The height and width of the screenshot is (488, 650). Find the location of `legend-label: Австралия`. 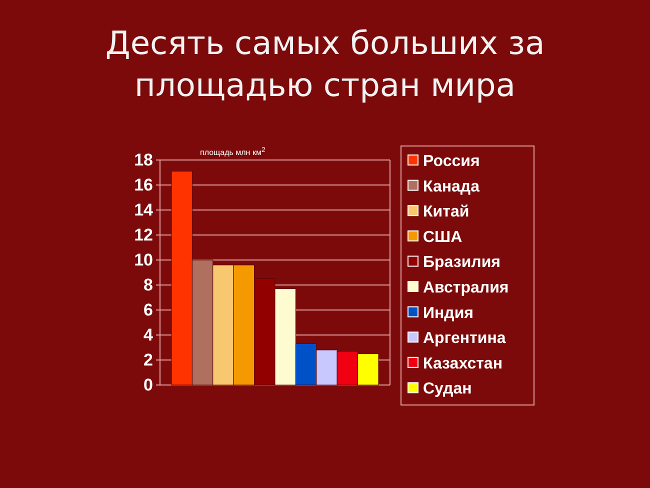

legend-label: Австралия is located at coordinates (466, 288).